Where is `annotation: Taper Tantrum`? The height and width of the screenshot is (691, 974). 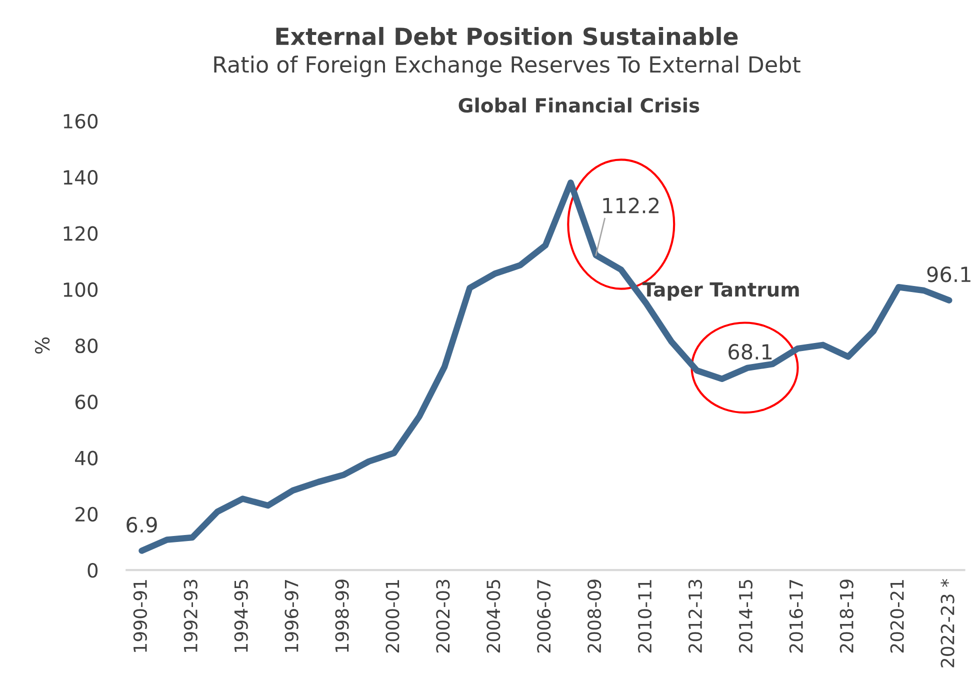 annotation: Taper Tantrum is located at coordinates (720, 291).